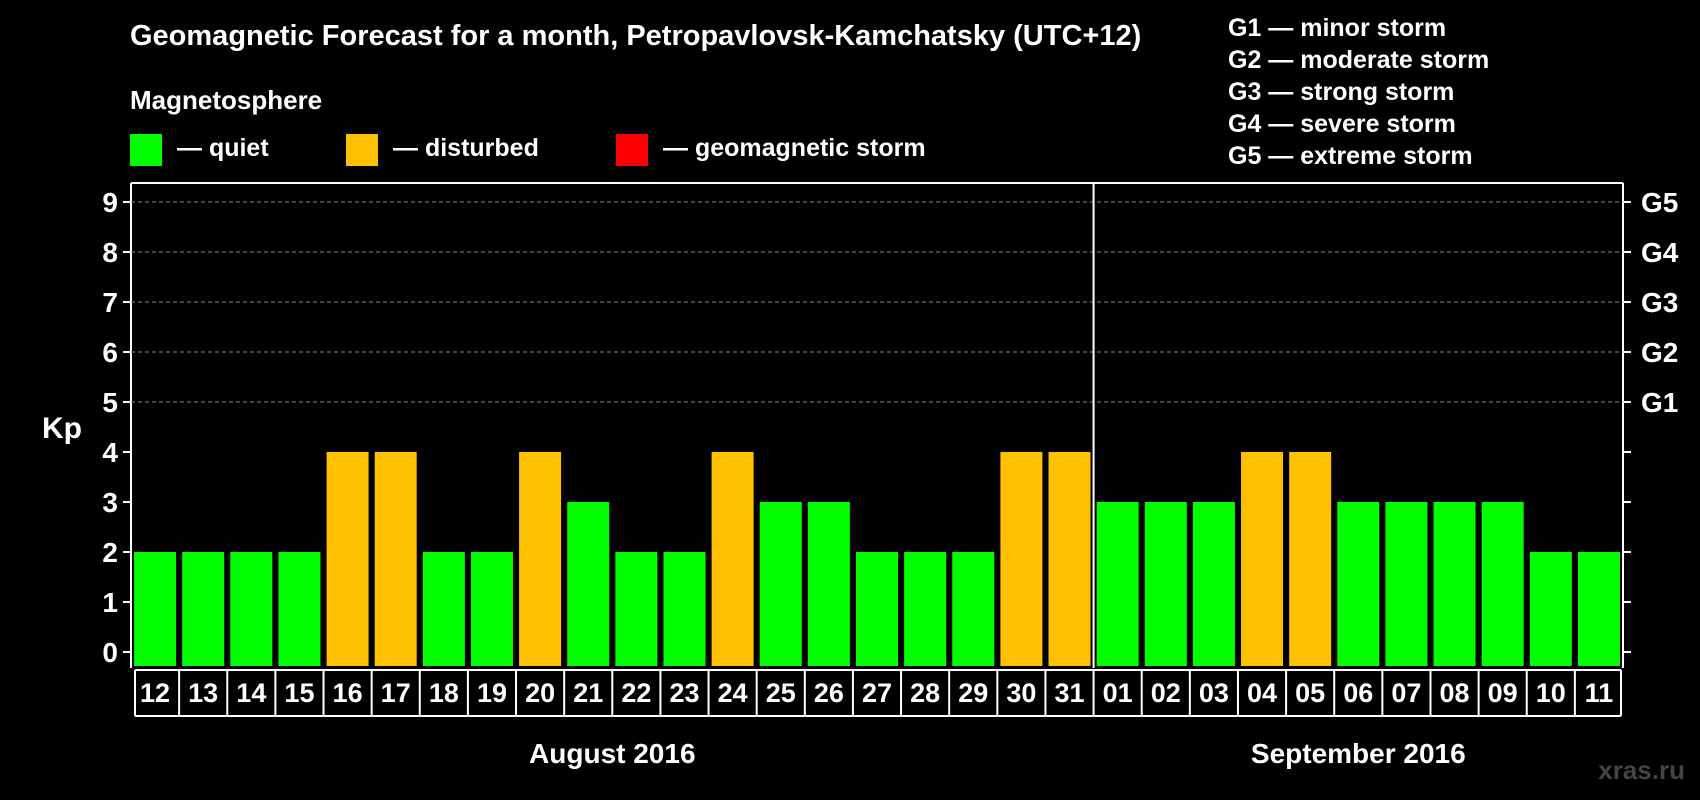  Describe the element at coordinates (1310, 693) in the screenshot. I see `date-label-05: 05` at that location.